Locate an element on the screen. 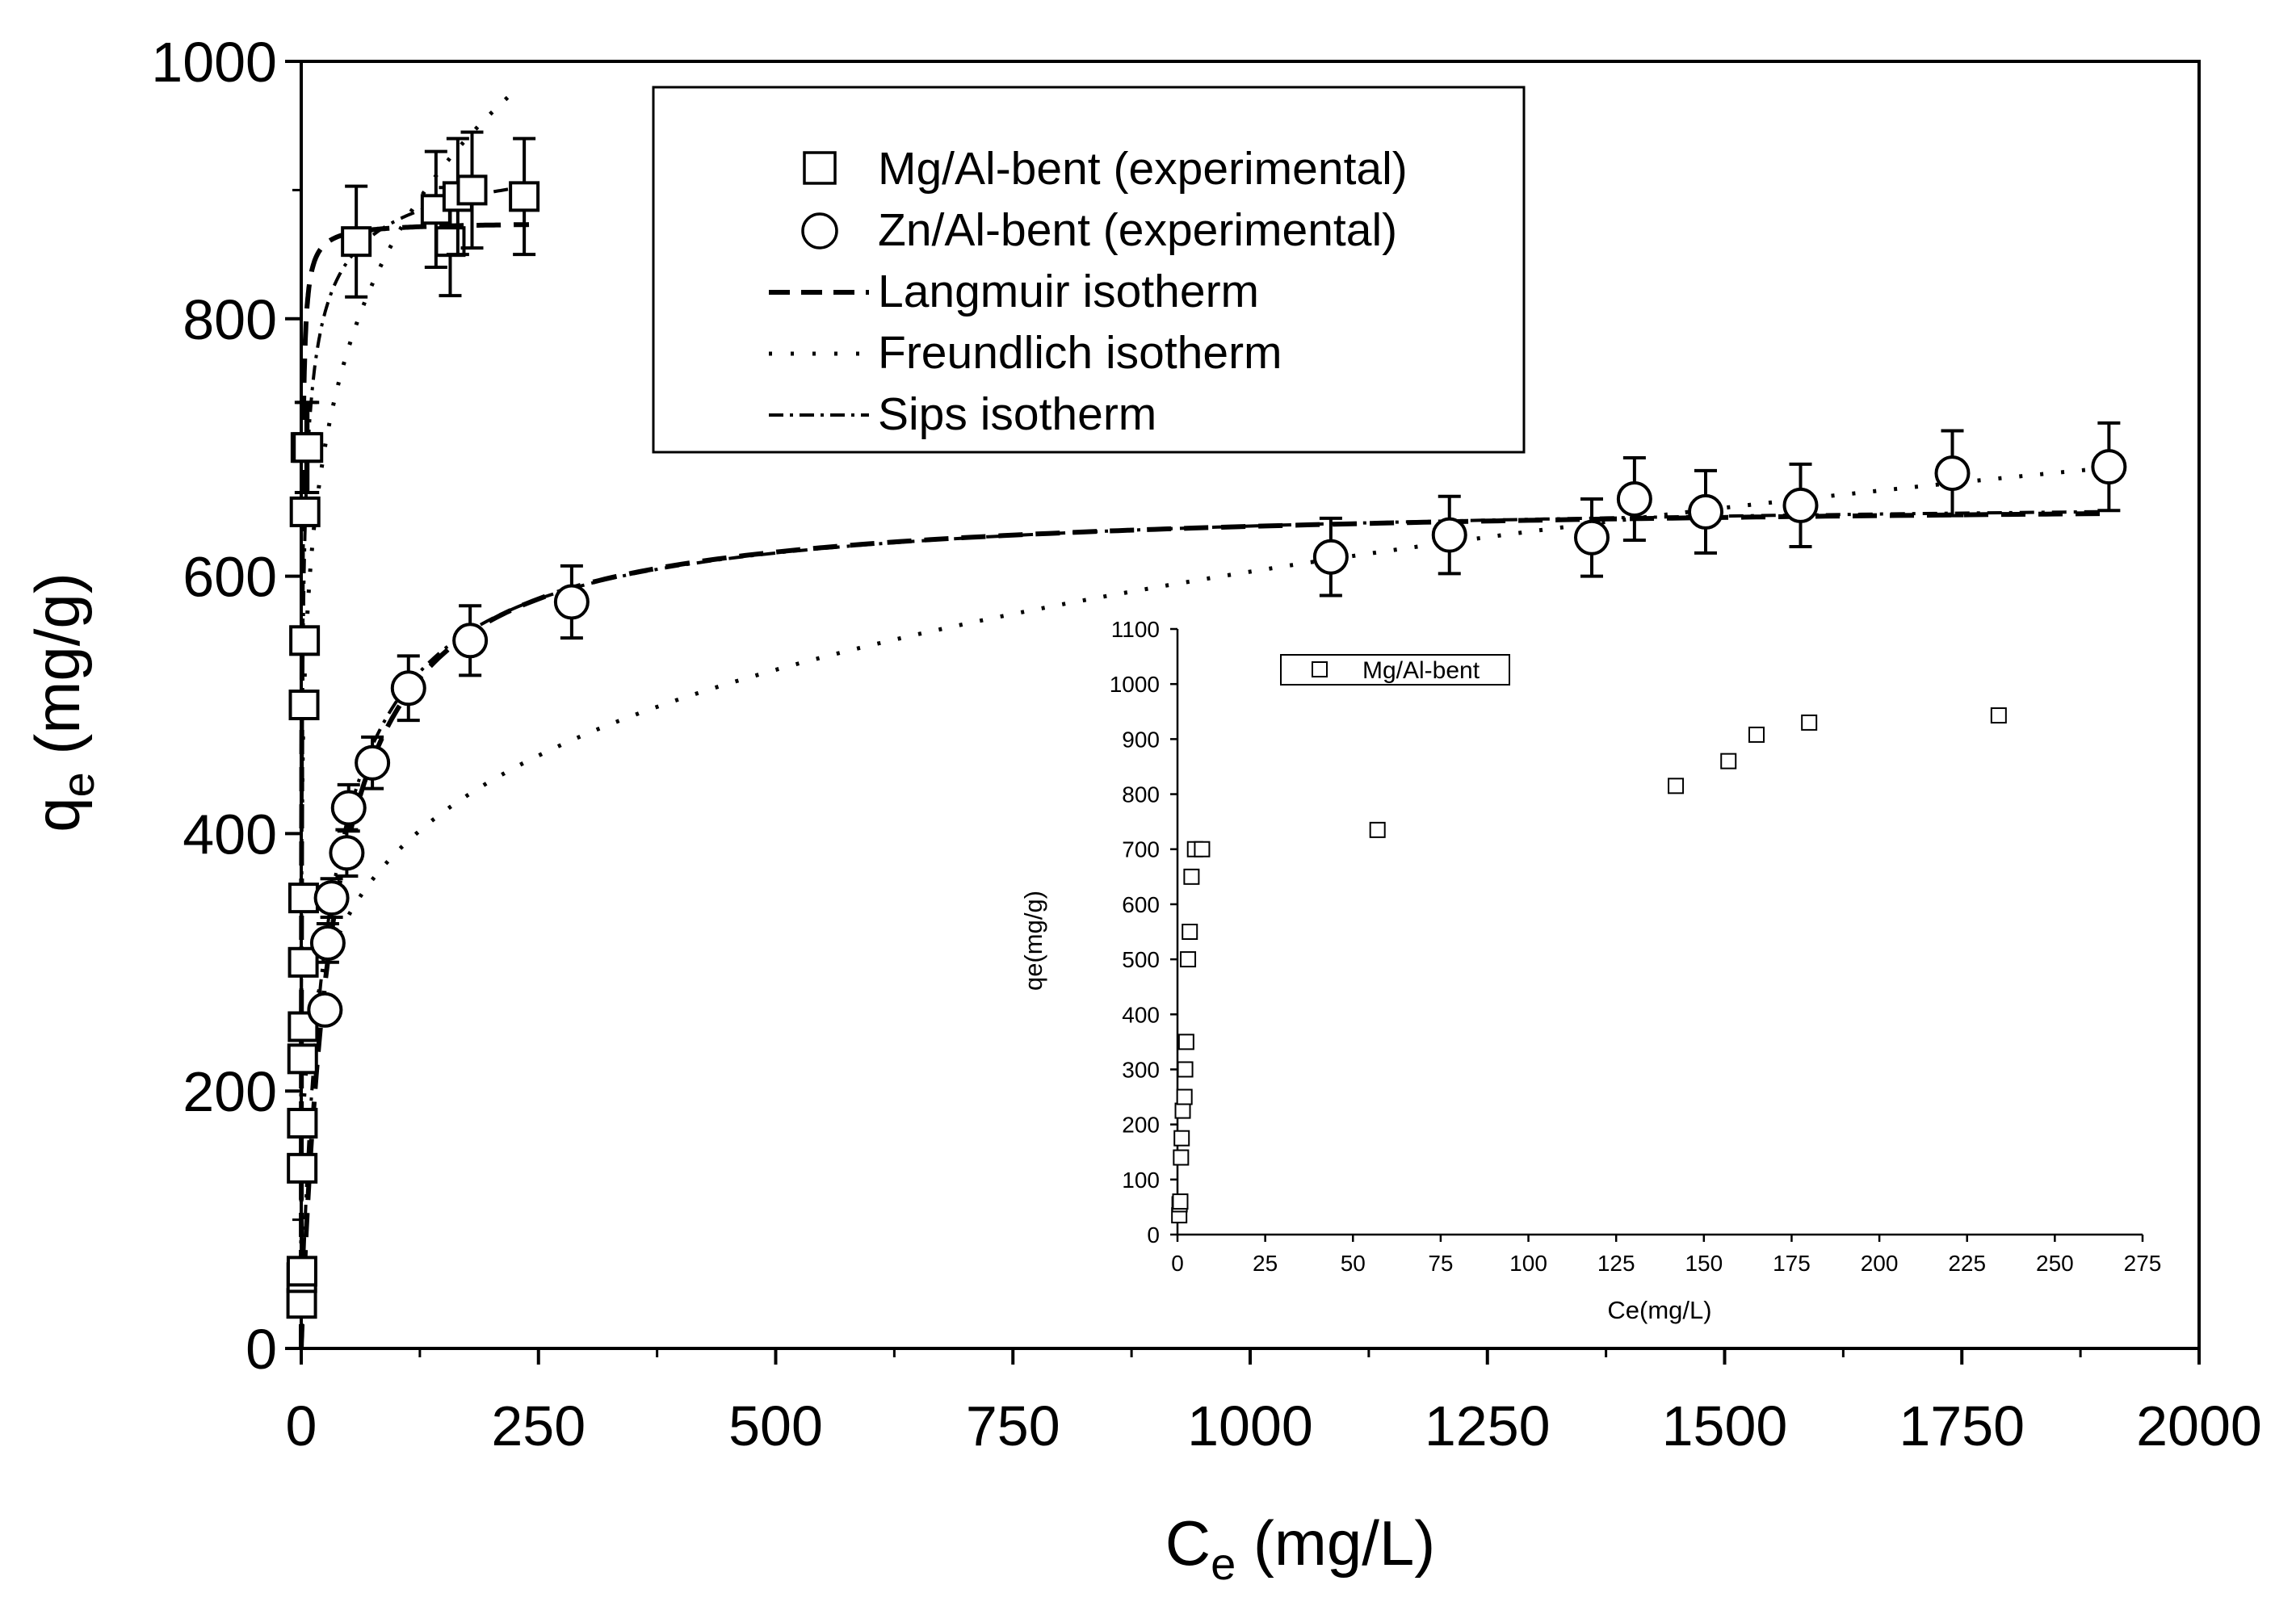 The width and height of the screenshot is (2296, 1606). x-tick-label: 750 is located at coordinates (1013, 1425).